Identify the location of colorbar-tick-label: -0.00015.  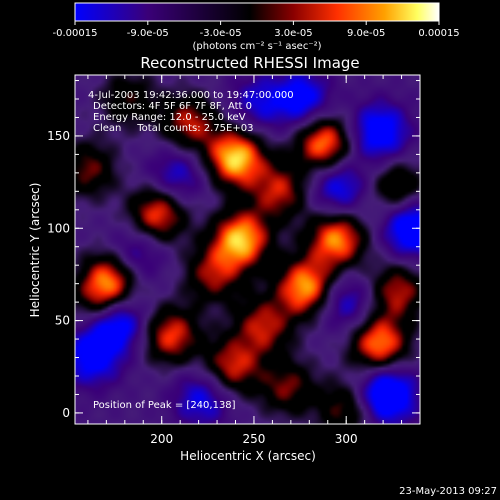
(75, 33).